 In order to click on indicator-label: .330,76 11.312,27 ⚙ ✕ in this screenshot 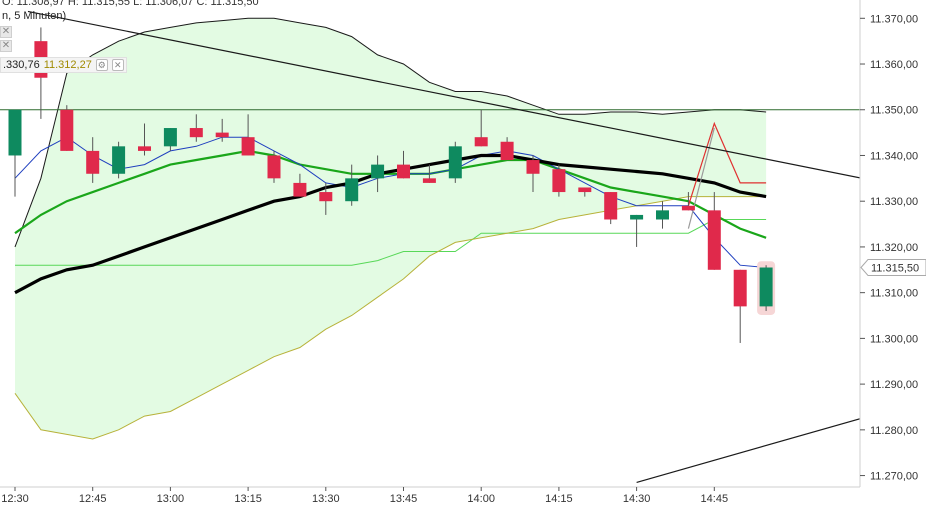, I will do `click(63, 65)`.